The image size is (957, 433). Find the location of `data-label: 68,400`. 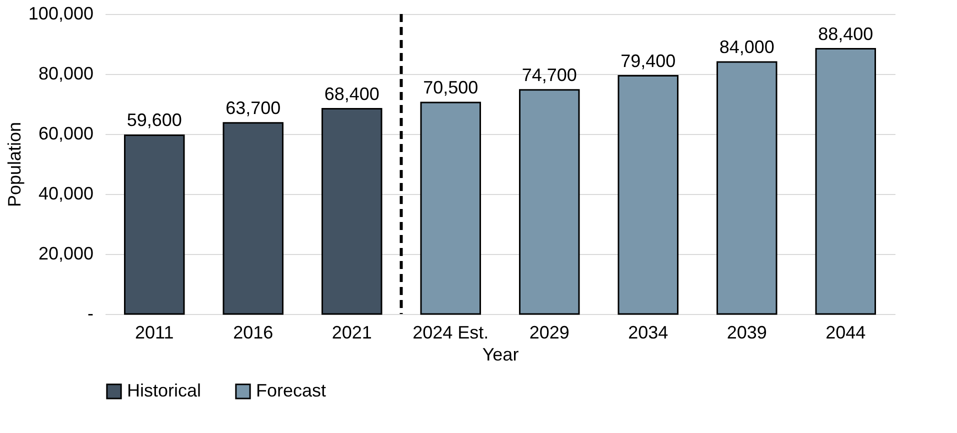

data-label: 68,400 is located at coordinates (352, 94).